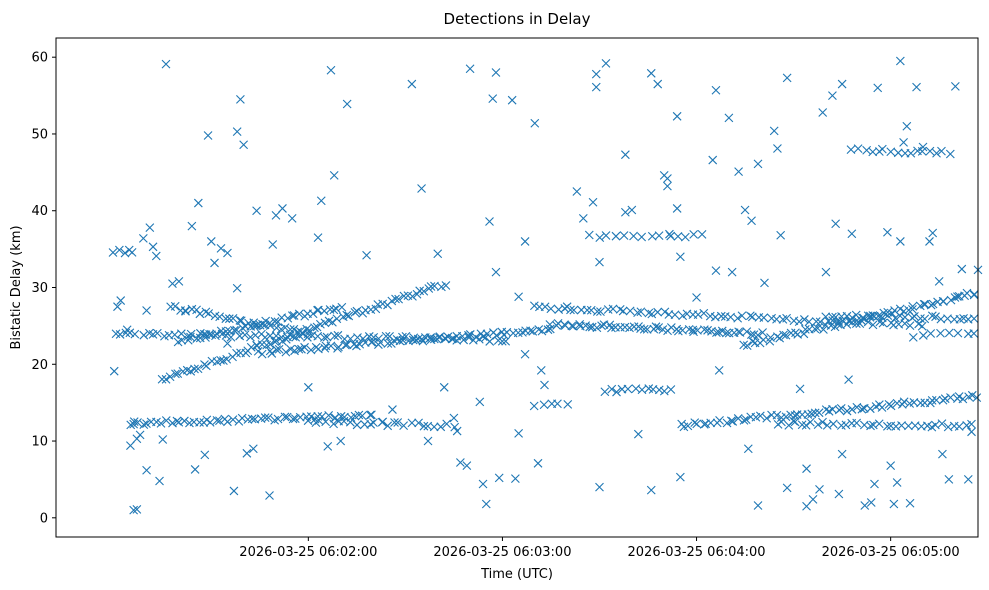 The image size is (989, 590). I want to click on x-axis-title: Time (UTC), so click(516, 574).